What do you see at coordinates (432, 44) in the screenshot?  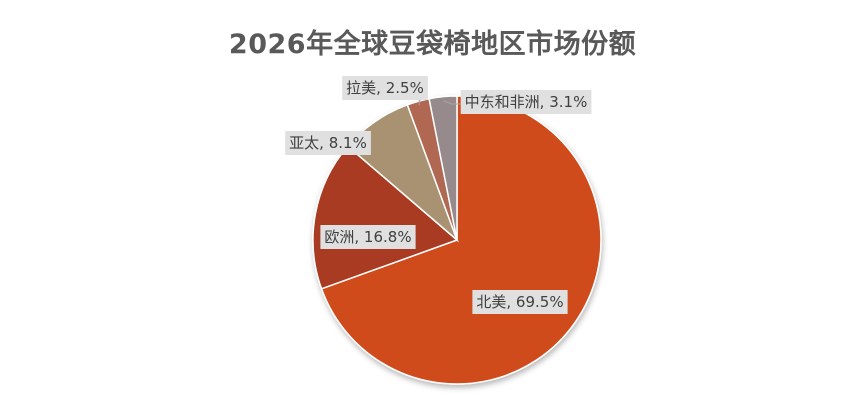 I see `chart-title: 2026年全球豆袋椅地区市场份额` at bounding box center [432, 44].